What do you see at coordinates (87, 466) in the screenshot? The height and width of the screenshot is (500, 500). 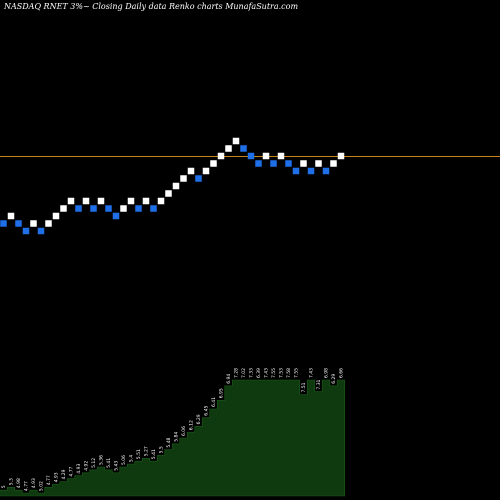 I see `brick-label: 4.92` at bounding box center [87, 466].